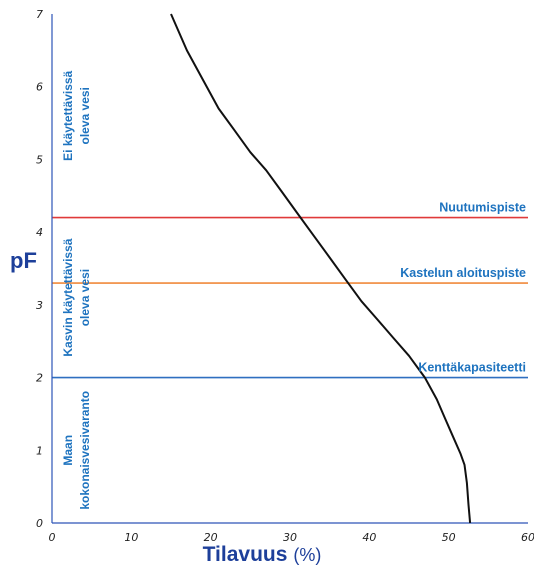 Image resolution: width=534 pixels, height=569 pixels. Describe the element at coordinates (39, 14) in the screenshot. I see `y-tick-label: 7` at that location.